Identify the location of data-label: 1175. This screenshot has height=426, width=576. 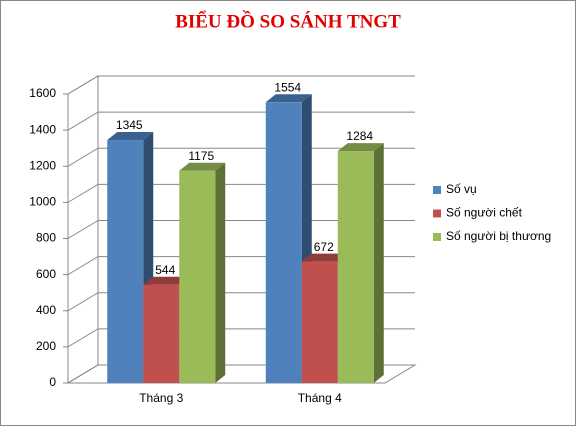
(201, 156).